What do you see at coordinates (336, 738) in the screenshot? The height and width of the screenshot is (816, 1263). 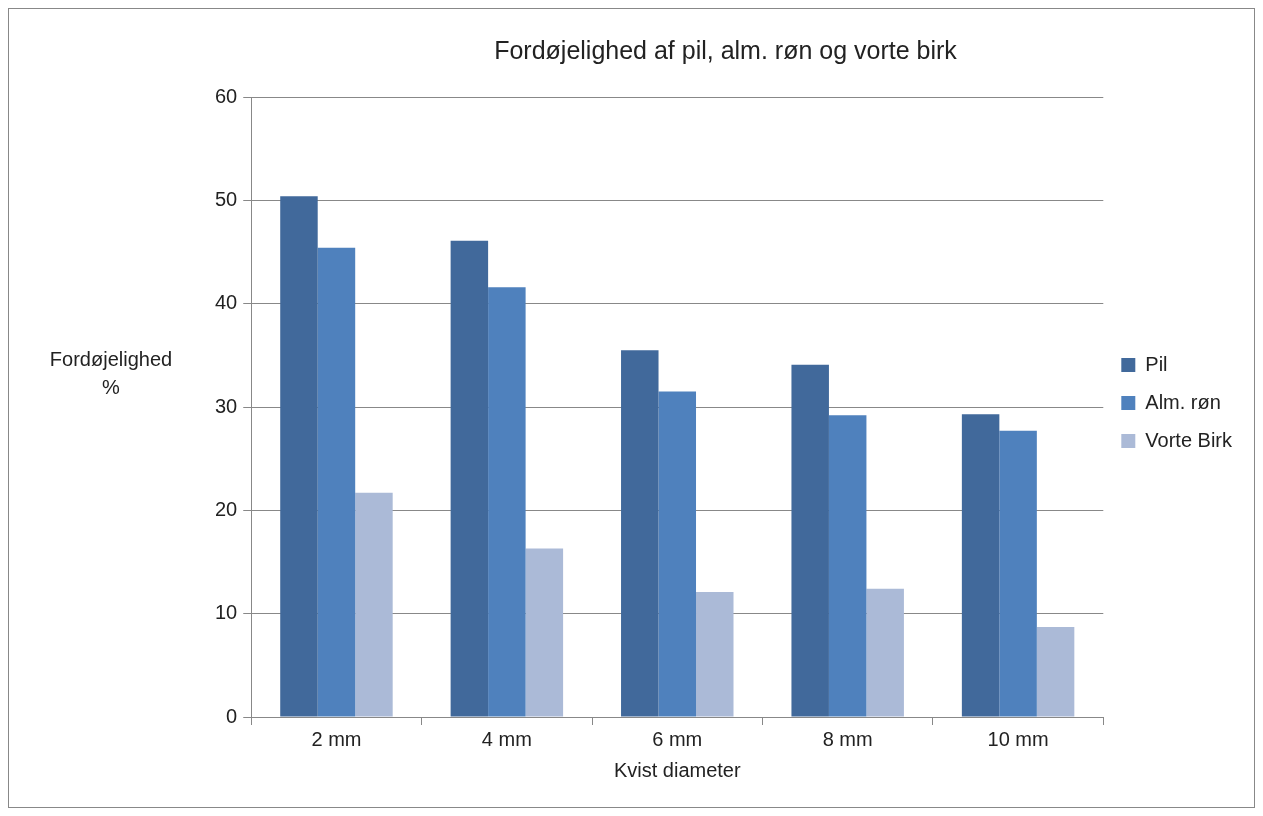 I see `x-tick-label: 2 mm` at bounding box center [336, 738].